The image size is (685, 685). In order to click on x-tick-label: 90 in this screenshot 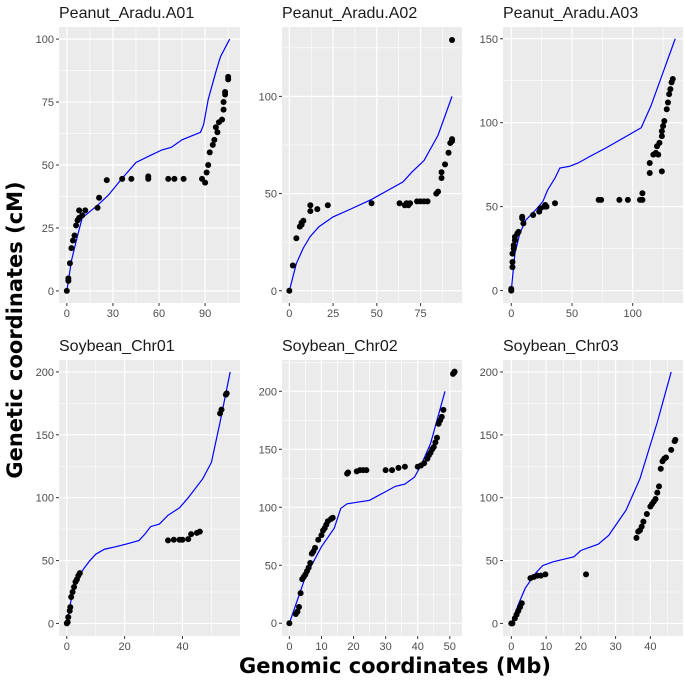, I will do `click(205, 314)`.